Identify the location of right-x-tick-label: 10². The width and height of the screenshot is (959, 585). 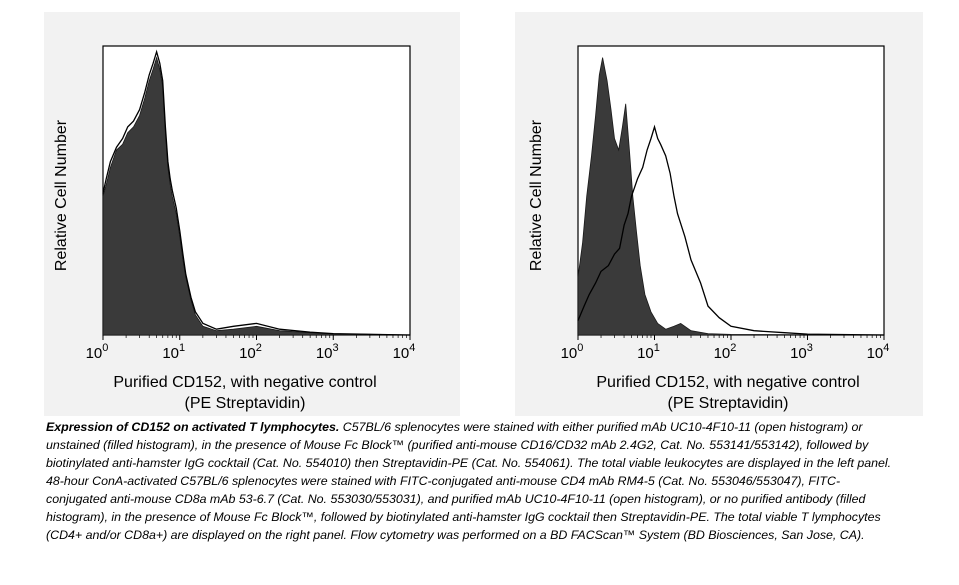
(725, 352).